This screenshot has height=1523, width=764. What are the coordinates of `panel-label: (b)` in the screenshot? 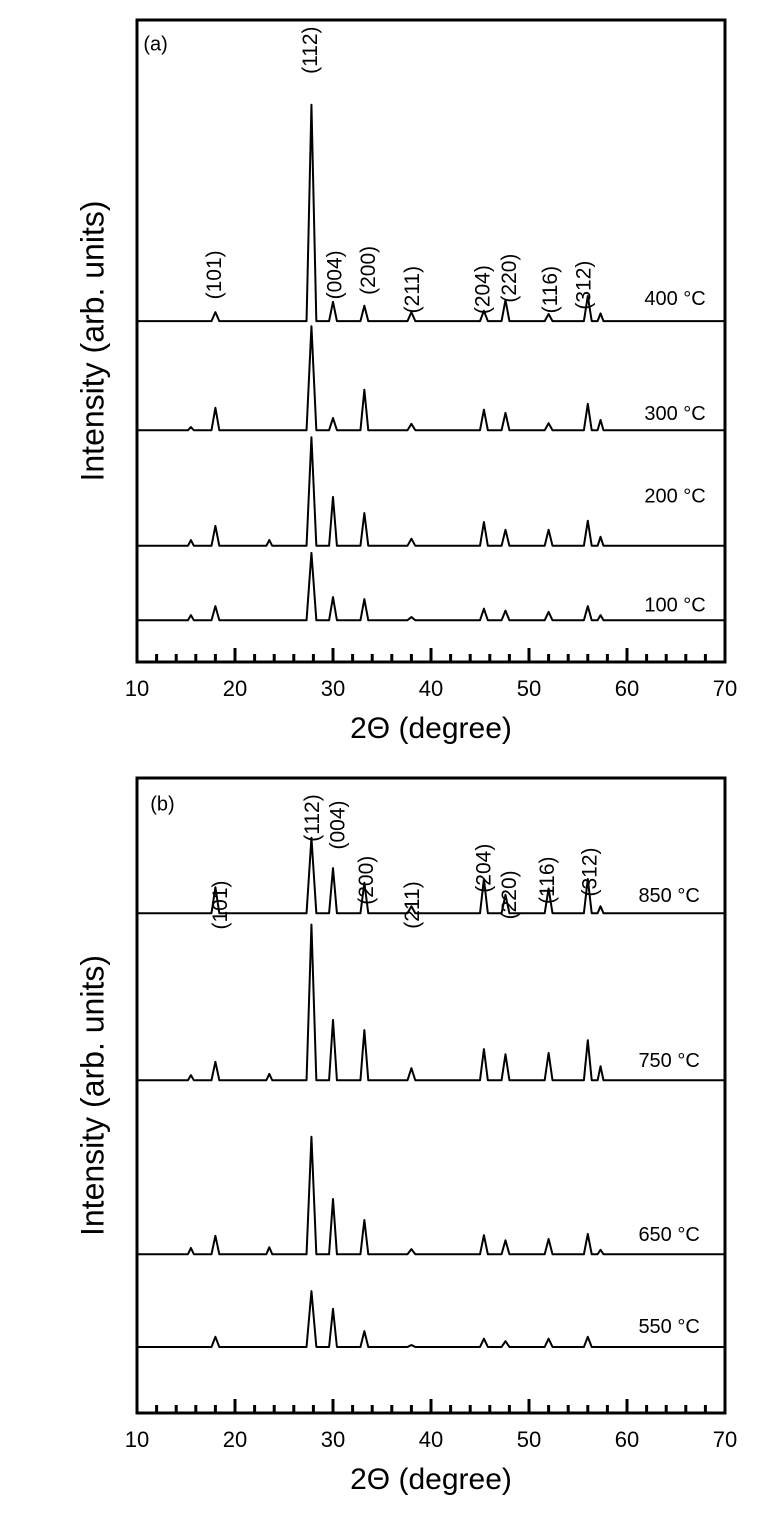 It's located at (162, 805).